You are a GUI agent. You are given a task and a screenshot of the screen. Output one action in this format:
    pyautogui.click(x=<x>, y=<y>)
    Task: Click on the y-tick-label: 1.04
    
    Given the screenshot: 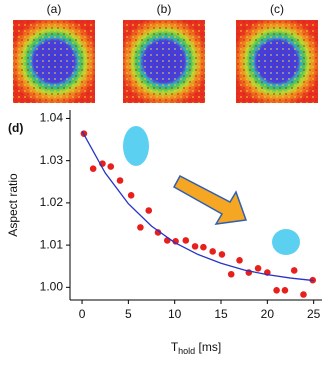 What is the action you would take?
    pyautogui.click(x=52, y=118)
    